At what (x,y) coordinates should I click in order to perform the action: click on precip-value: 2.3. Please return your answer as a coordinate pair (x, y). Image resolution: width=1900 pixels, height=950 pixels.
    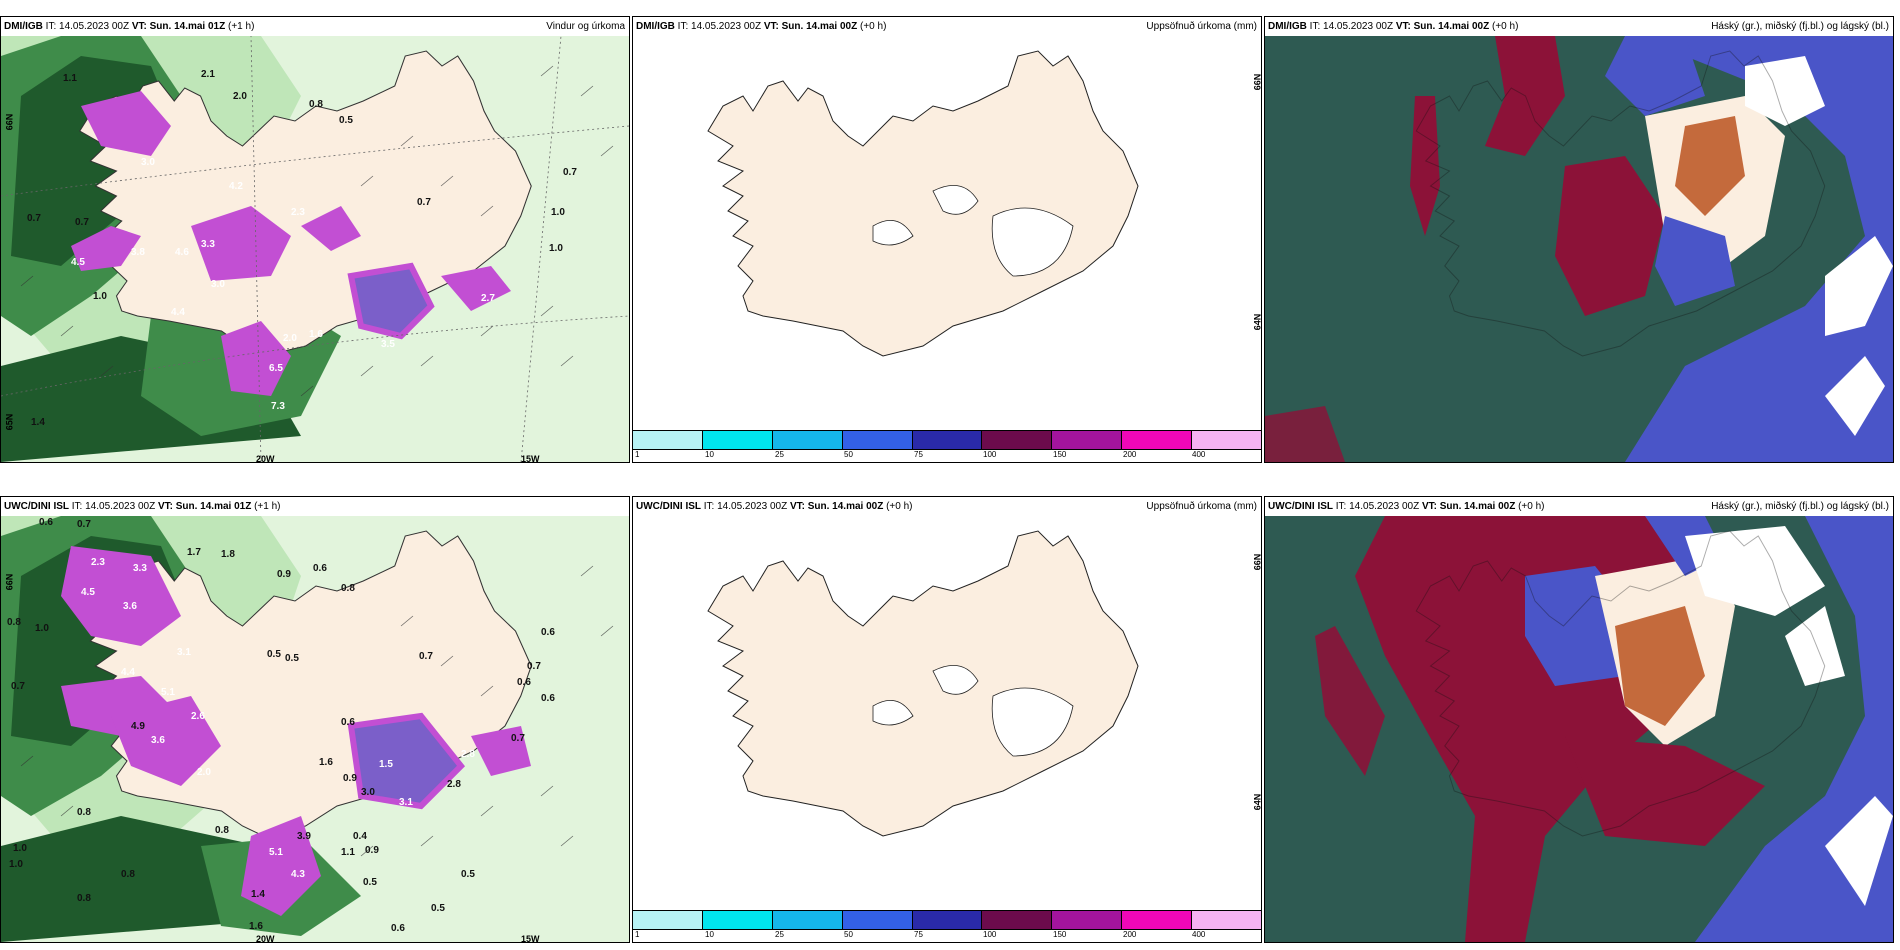
    Looking at the image, I should click on (298, 212).